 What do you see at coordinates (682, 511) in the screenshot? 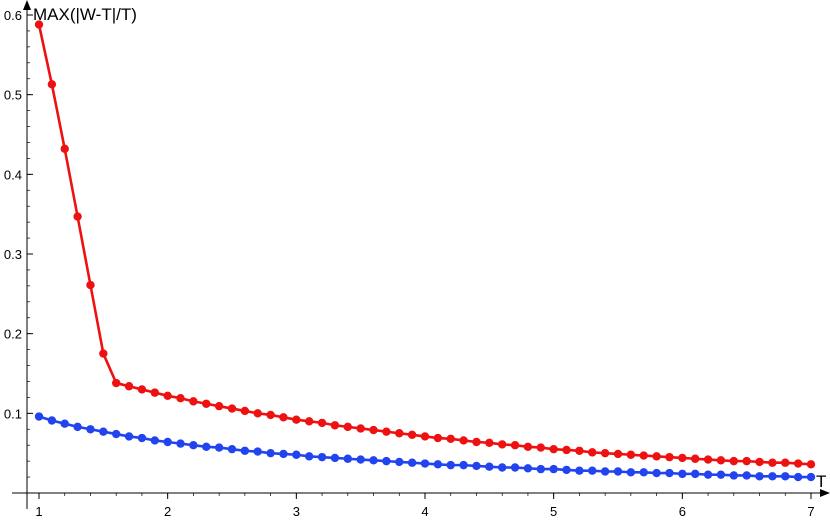
I see `x-tick-label: 6` at bounding box center [682, 511].